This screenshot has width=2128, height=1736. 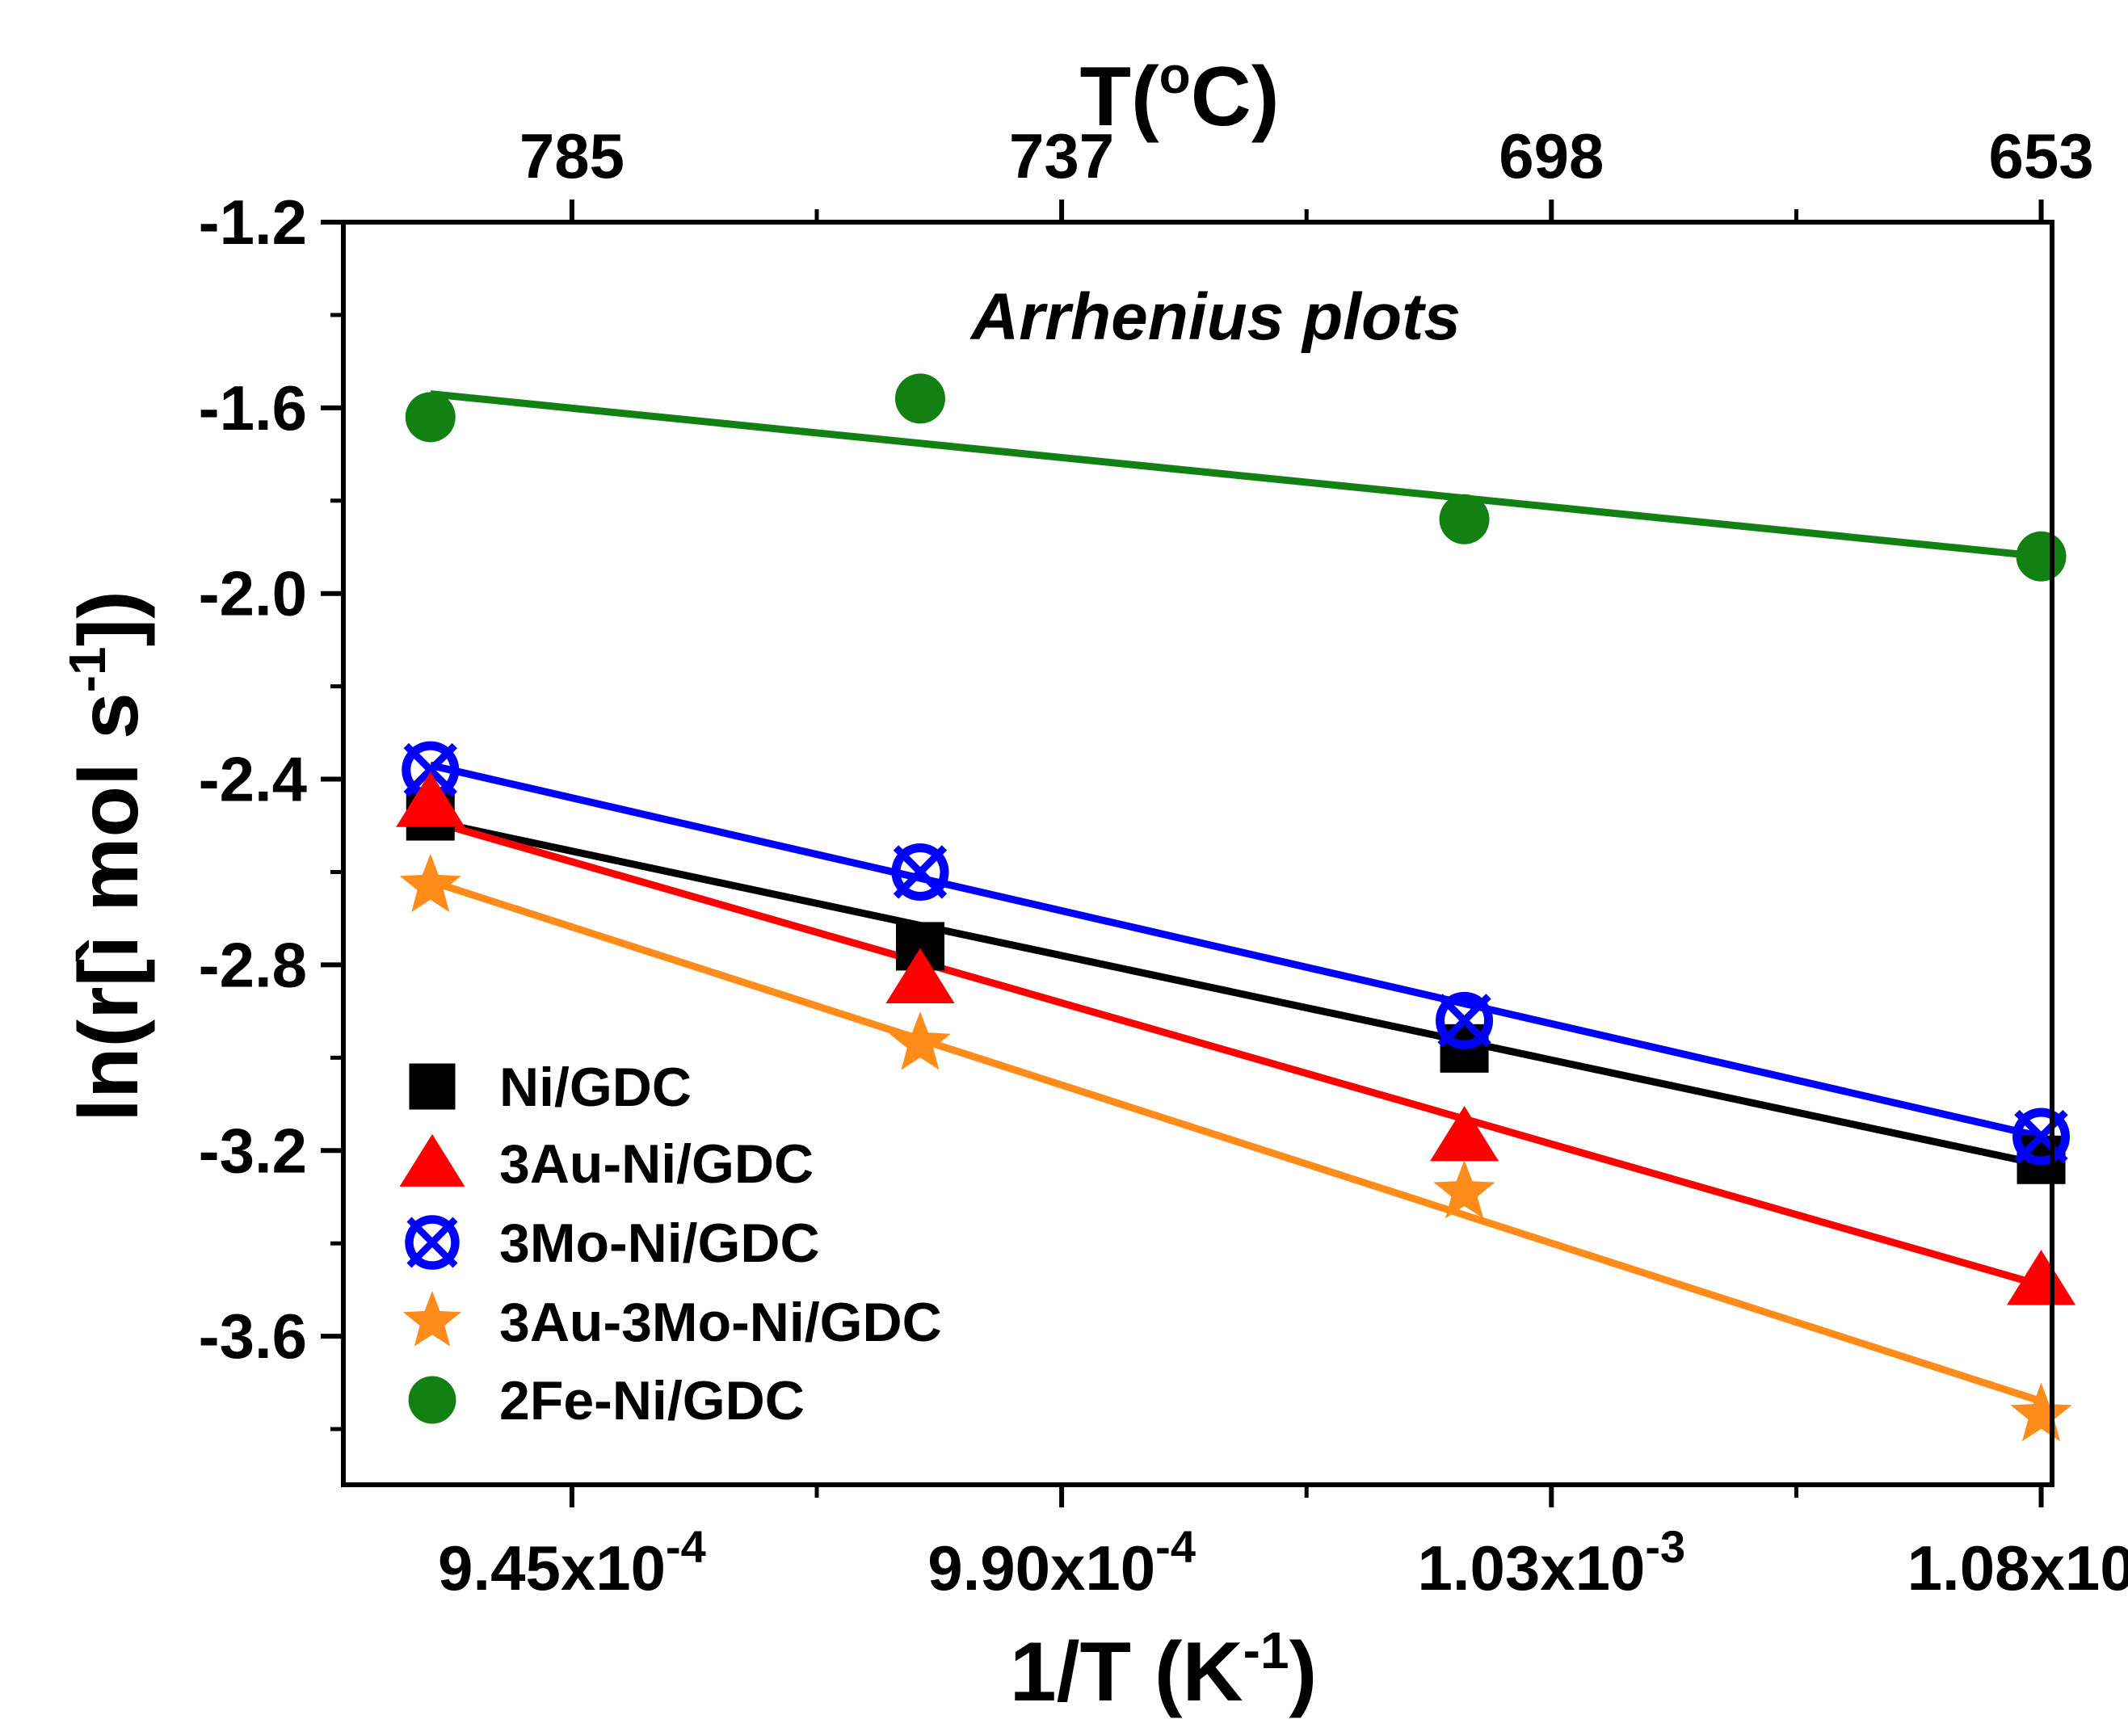 What do you see at coordinates (1061, 155) in the screenshot?
I see `top-tick-label: 737` at bounding box center [1061, 155].